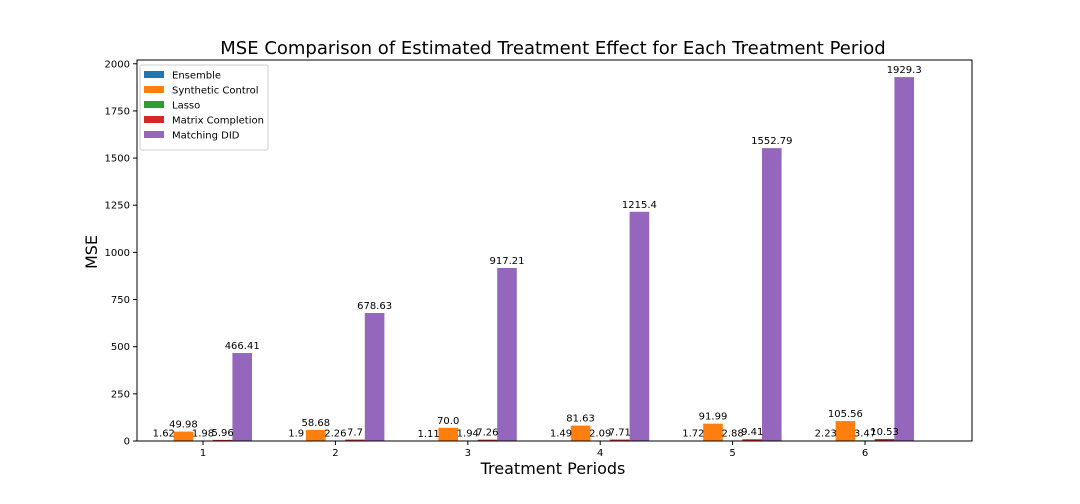 This screenshot has width=1080, height=504. I want to click on data-label: 7.71, so click(620, 433).